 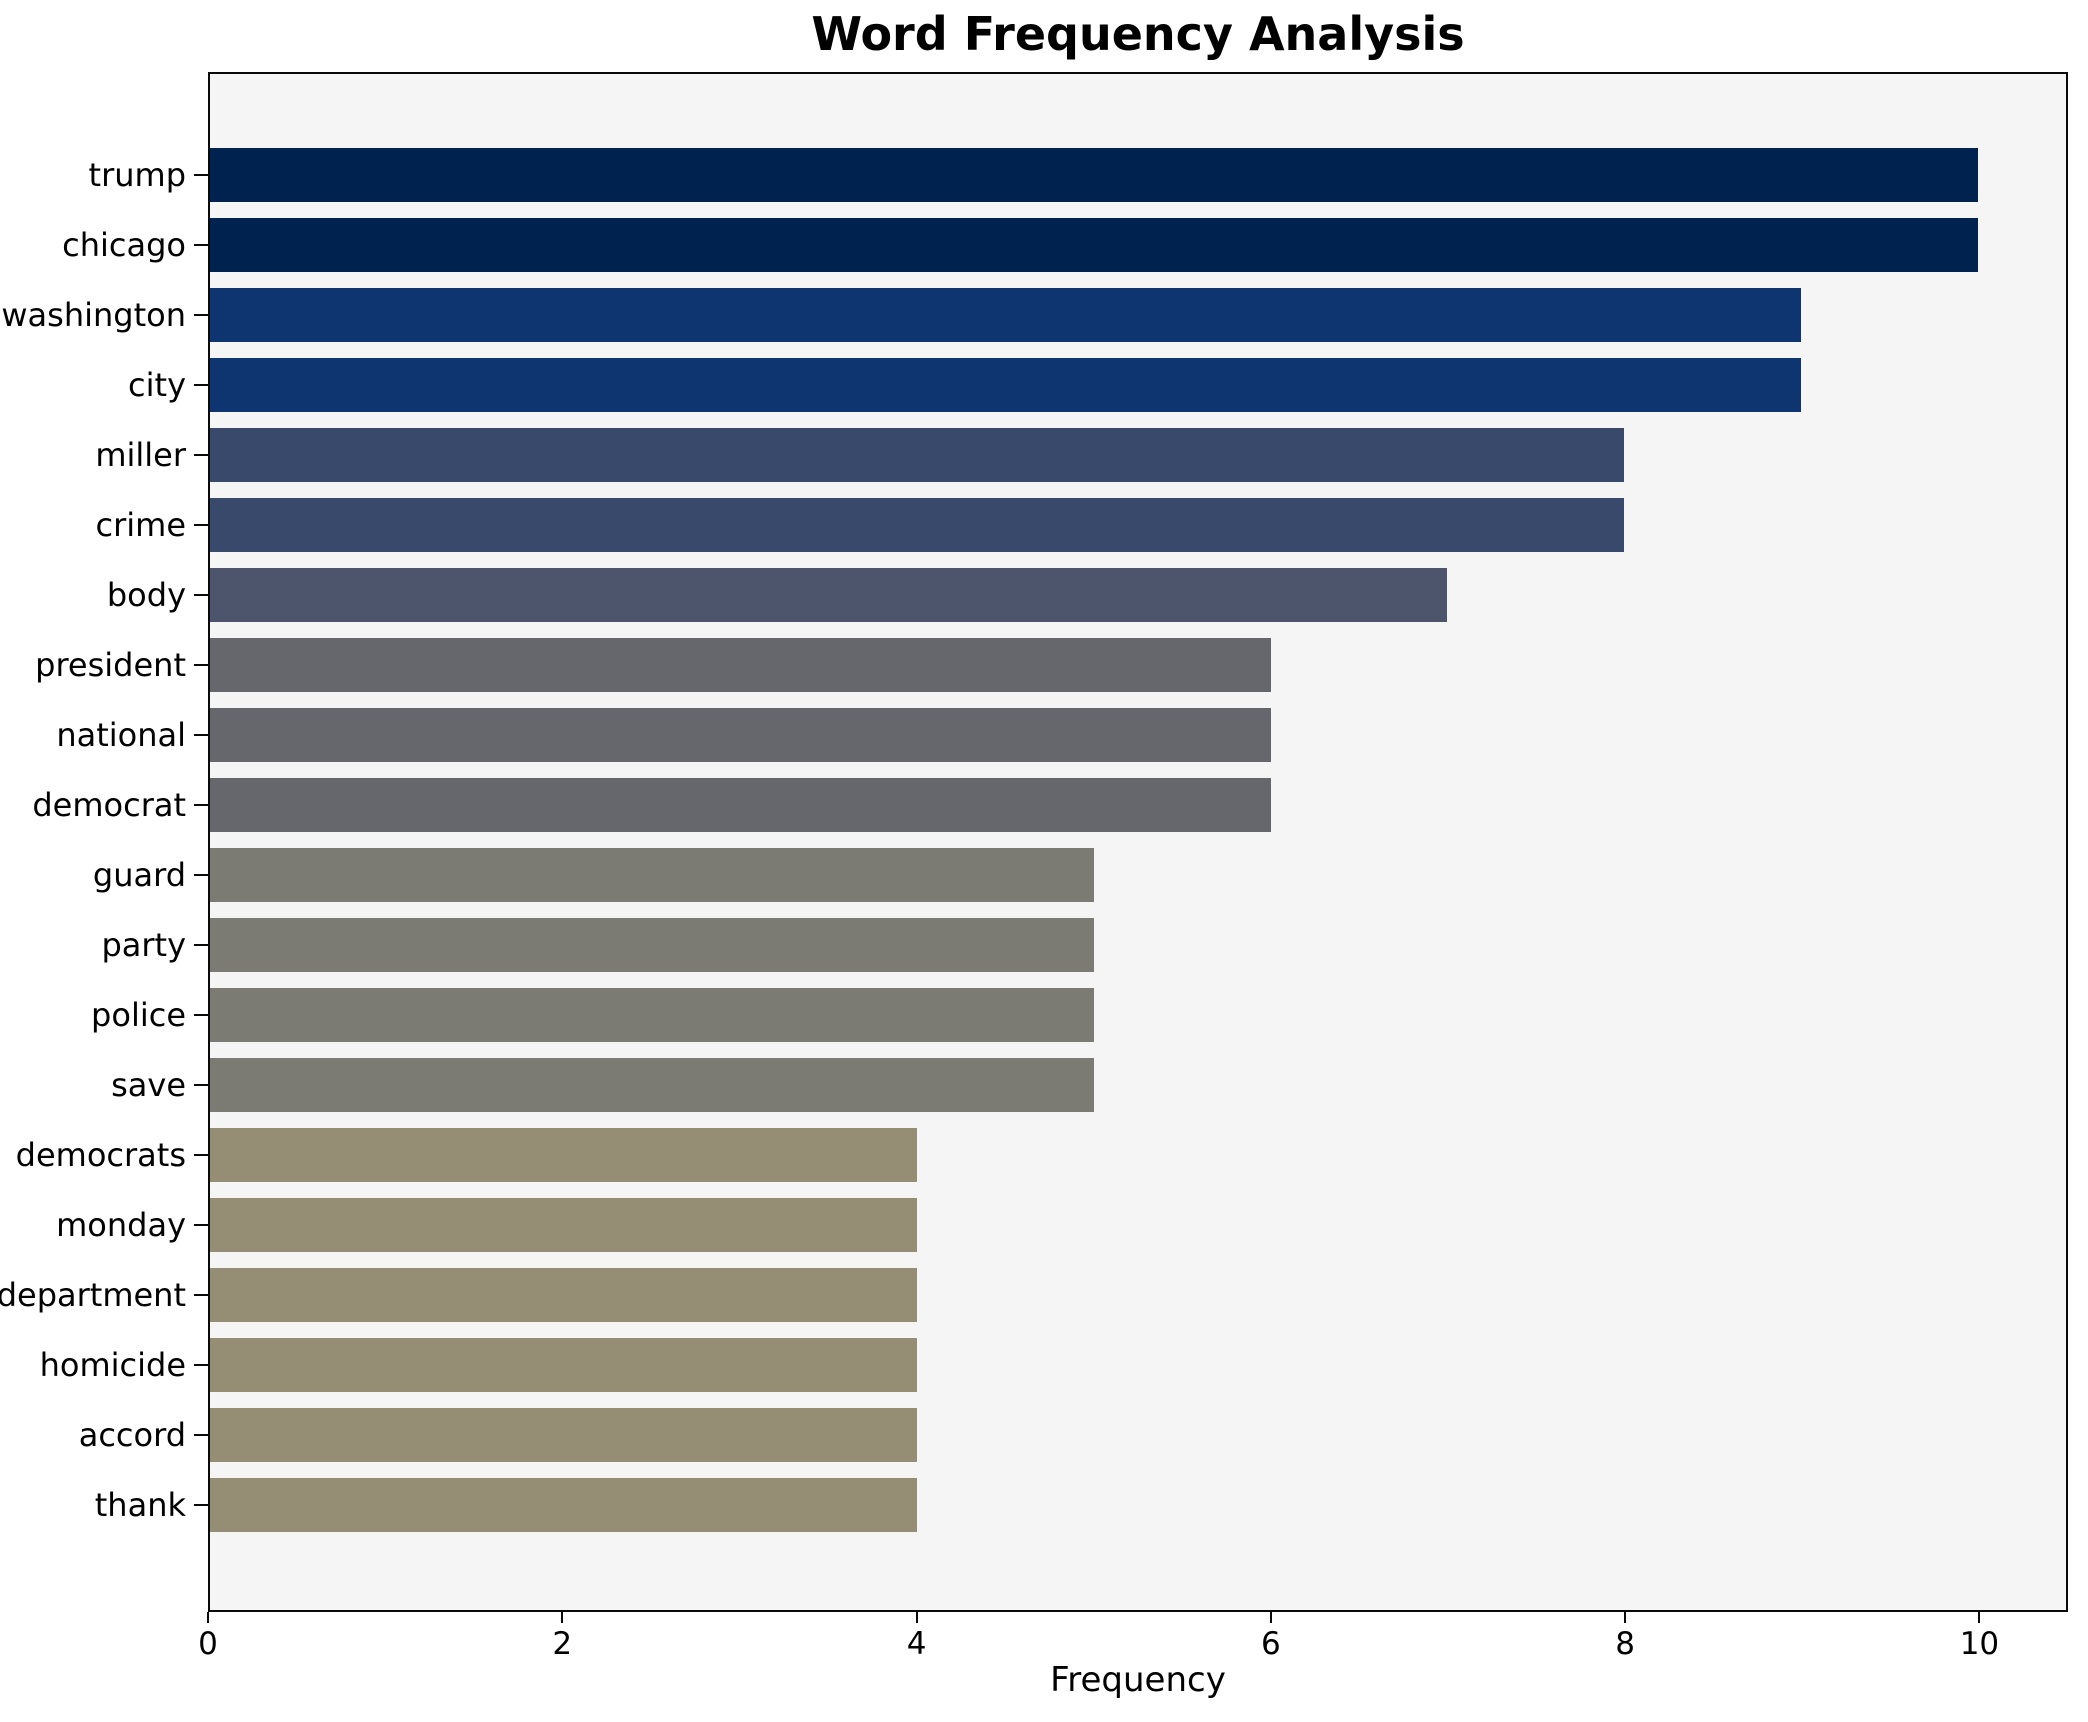 I want to click on bar-row: president, so click(x=1050, y=665).